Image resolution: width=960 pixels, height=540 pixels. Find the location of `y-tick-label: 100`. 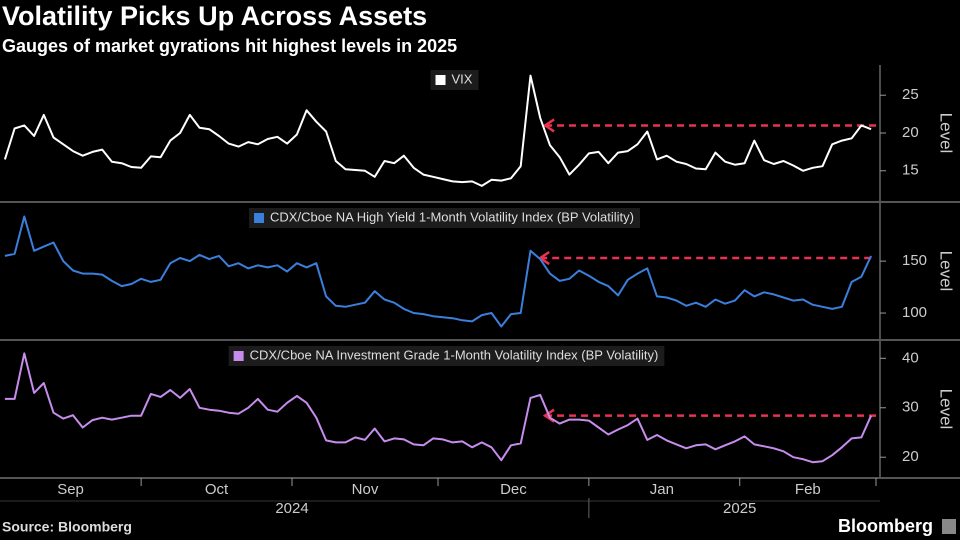

y-tick-label: 100 is located at coordinates (914, 312).